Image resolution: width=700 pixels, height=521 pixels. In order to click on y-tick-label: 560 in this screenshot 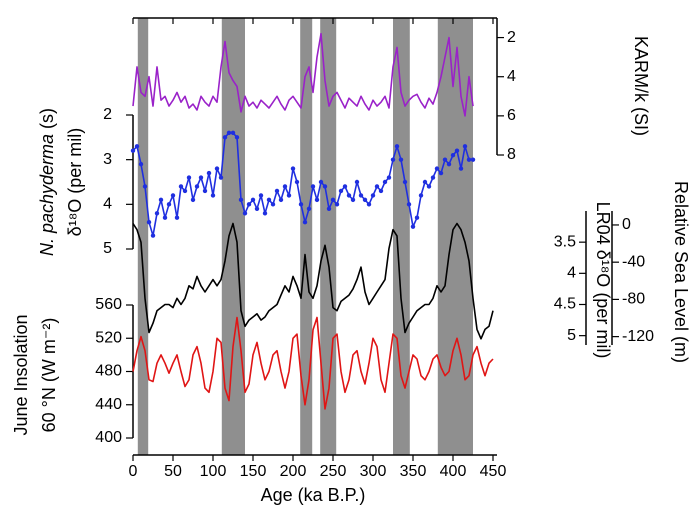, I will do `click(108, 304)`.